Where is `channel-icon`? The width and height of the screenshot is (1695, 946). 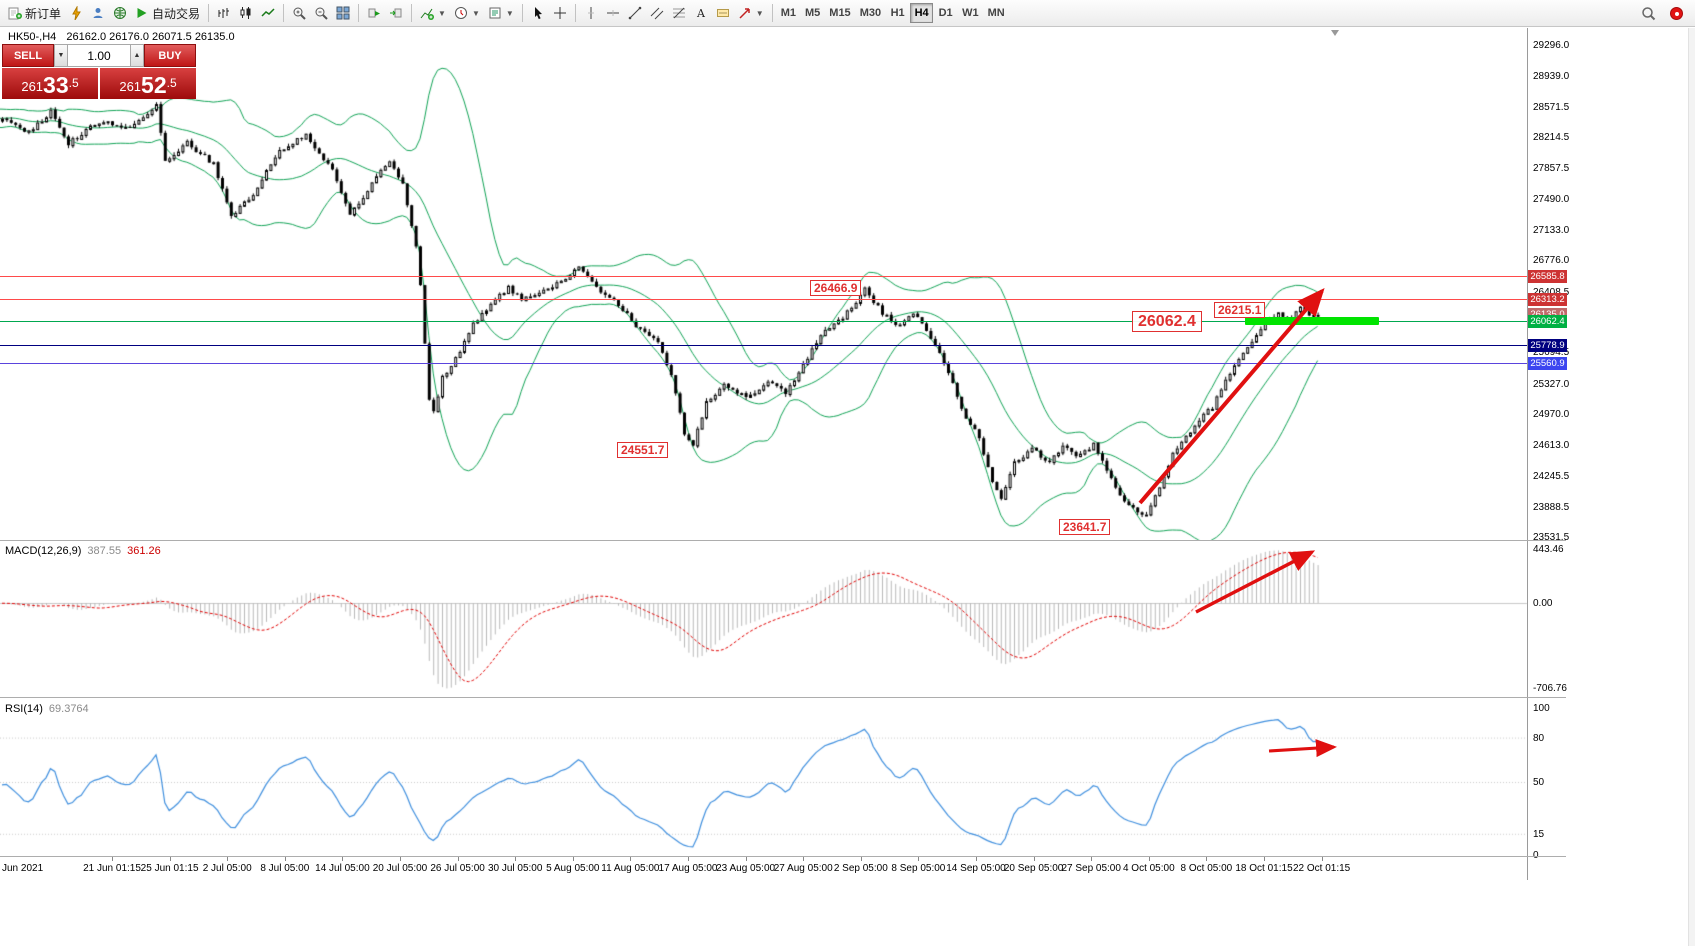
channel-icon is located at coordinates (657, 13).